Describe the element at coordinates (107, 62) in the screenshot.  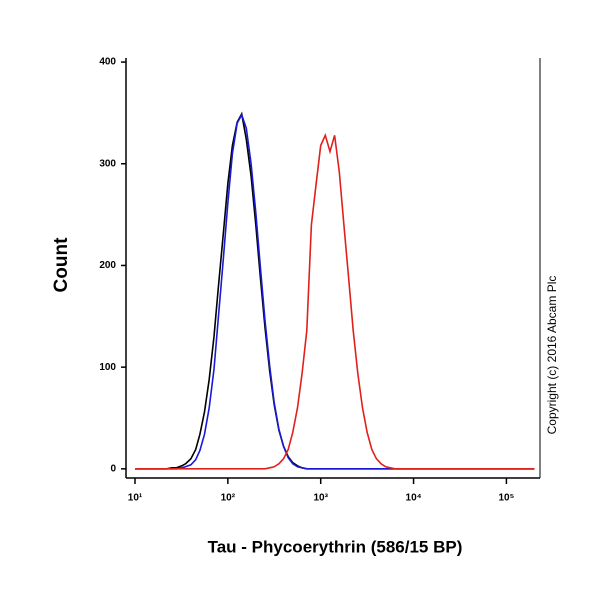
I see `y-tick-label: 400` at that location.